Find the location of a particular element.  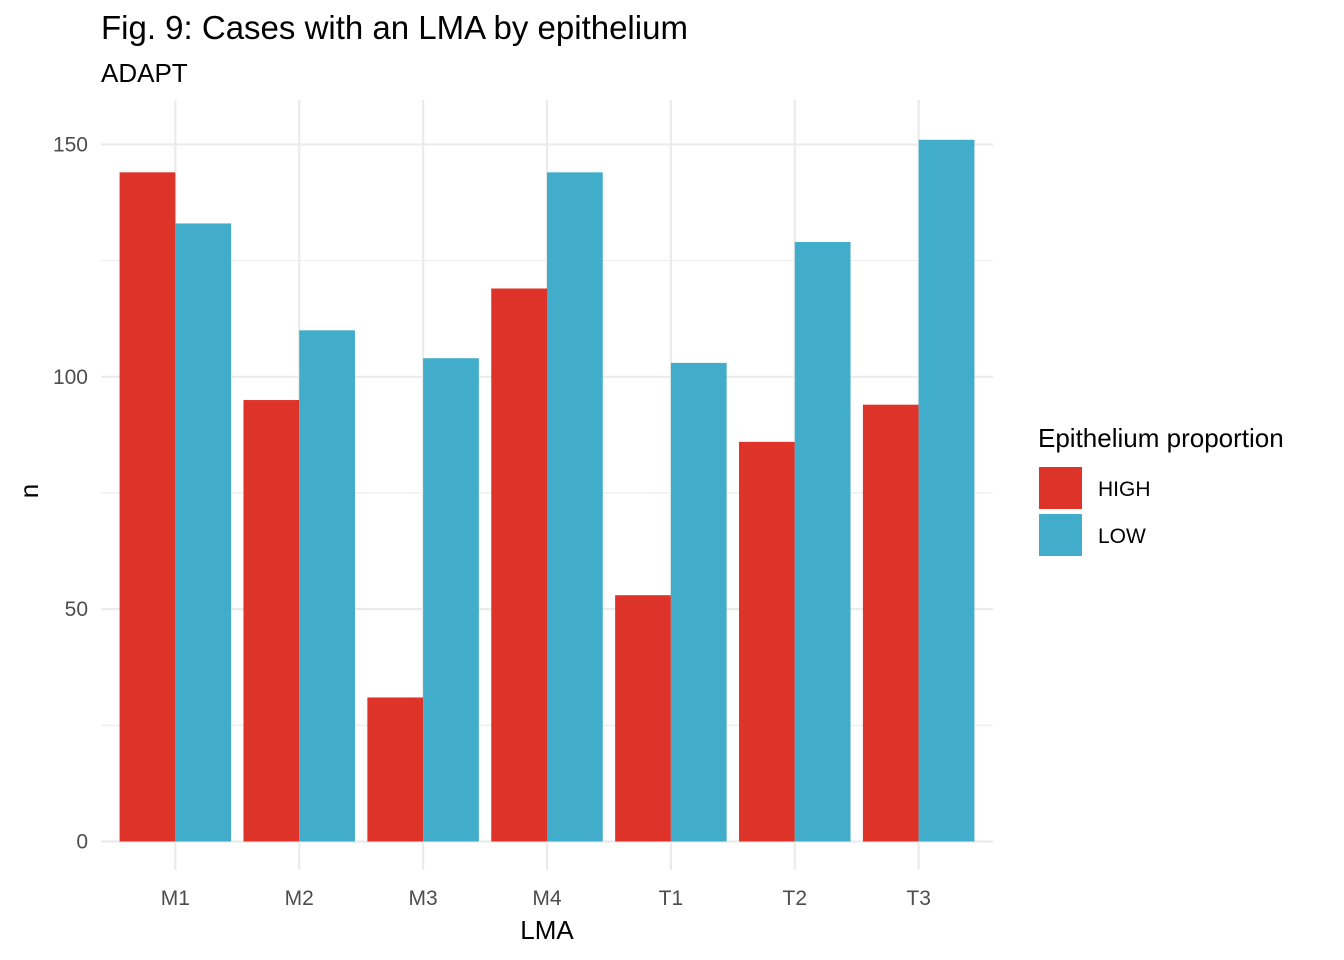

x-tick-label: M3 is located at coordinates (423, 898).